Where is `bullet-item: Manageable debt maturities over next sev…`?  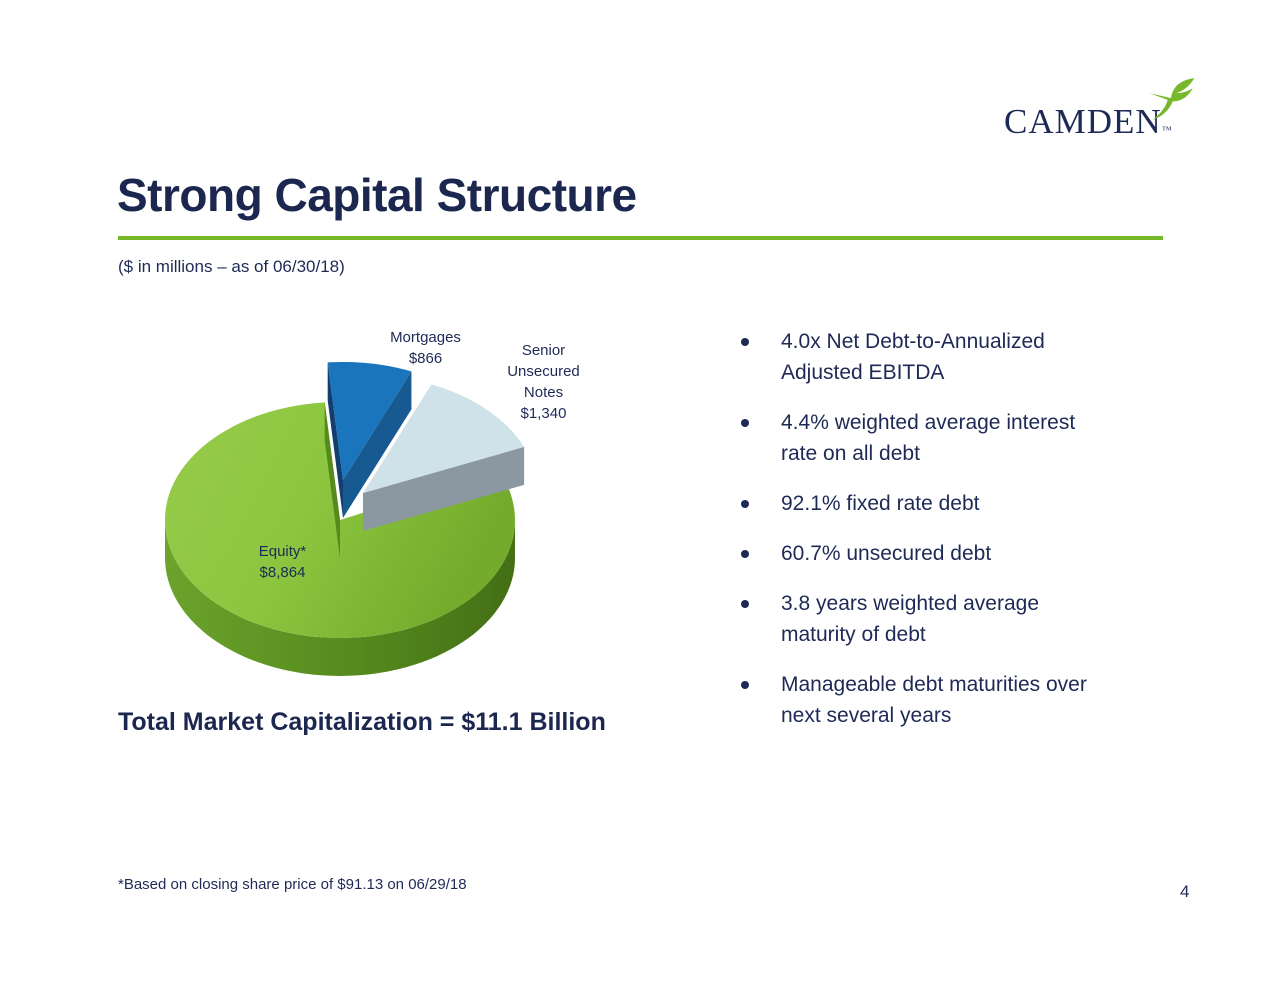 bullet-item: Manageable debt maturities over next sev… is located at coordinates (961, 700).